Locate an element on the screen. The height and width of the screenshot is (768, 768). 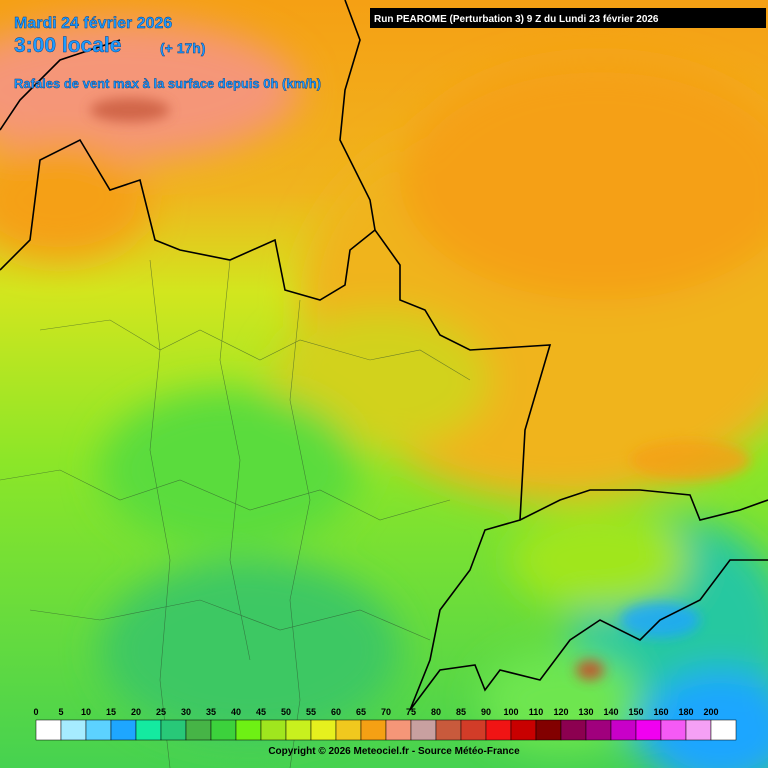
legend-label: 180 is located at coordinates (685, 712).